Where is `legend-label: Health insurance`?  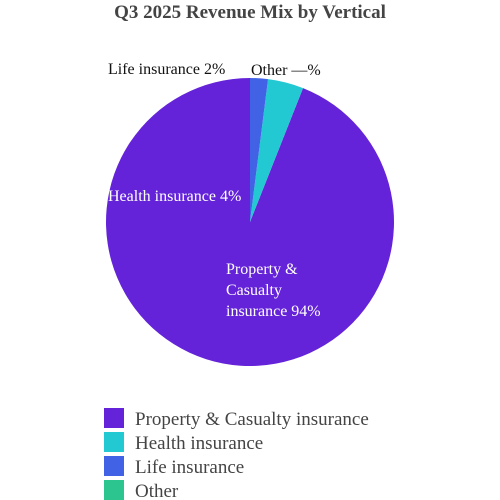 legend-label: Health insurance is located at coordinates (199, 443).